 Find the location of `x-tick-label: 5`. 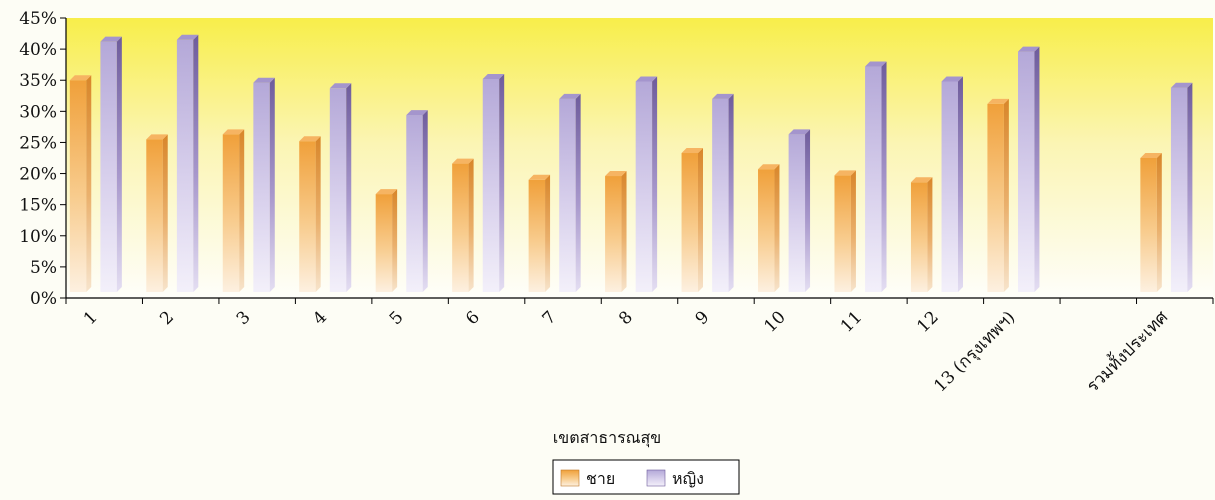

x-tick-label: 5 is located at coordinates (397, 318).